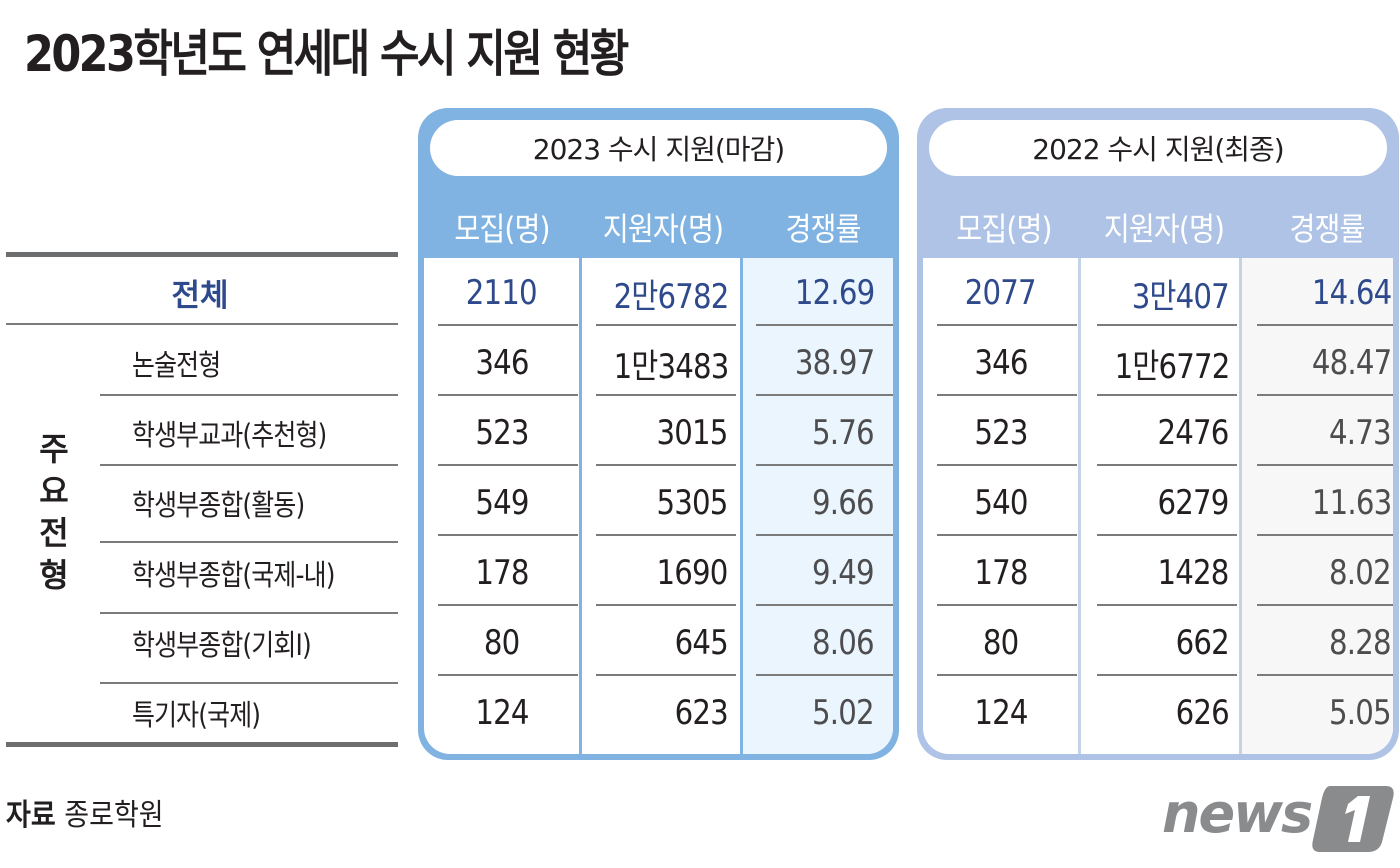  I want to click on cell-ratio: 8.28, so click(1360, 643).